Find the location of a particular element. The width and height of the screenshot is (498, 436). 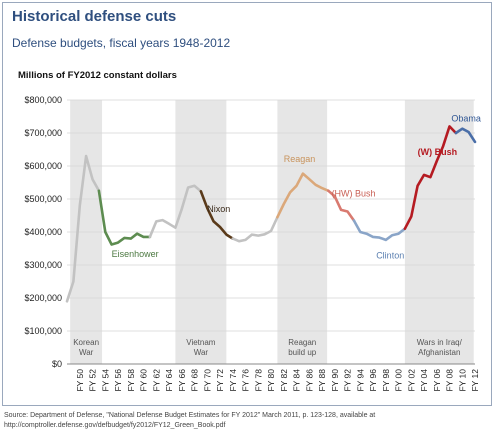

y-tick-label: $0 is located at coordinates (57, 364).